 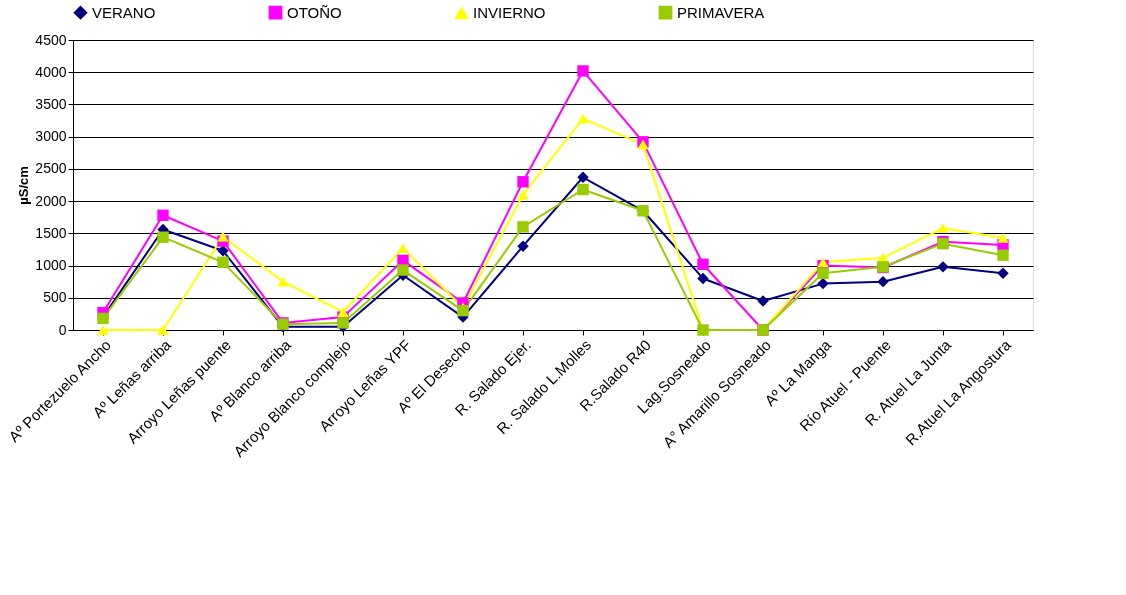 What do you see at coordinates (51, 103) in the screenshot?
I see `y-tick-label: 3500` at bounding box center [51, 103].